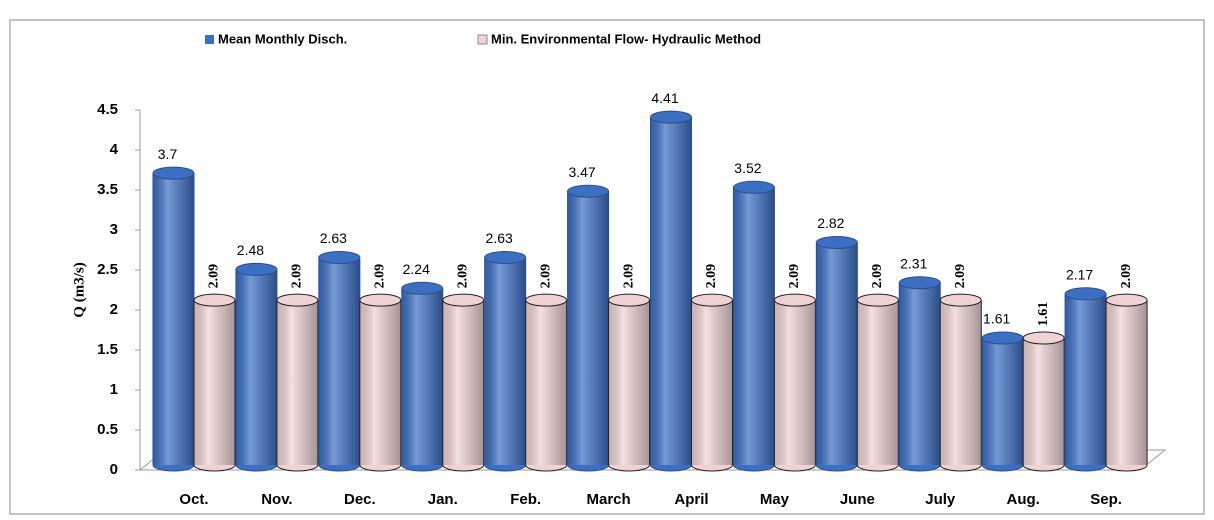  I want to click on x-tick-label: March, so click(608, 499).